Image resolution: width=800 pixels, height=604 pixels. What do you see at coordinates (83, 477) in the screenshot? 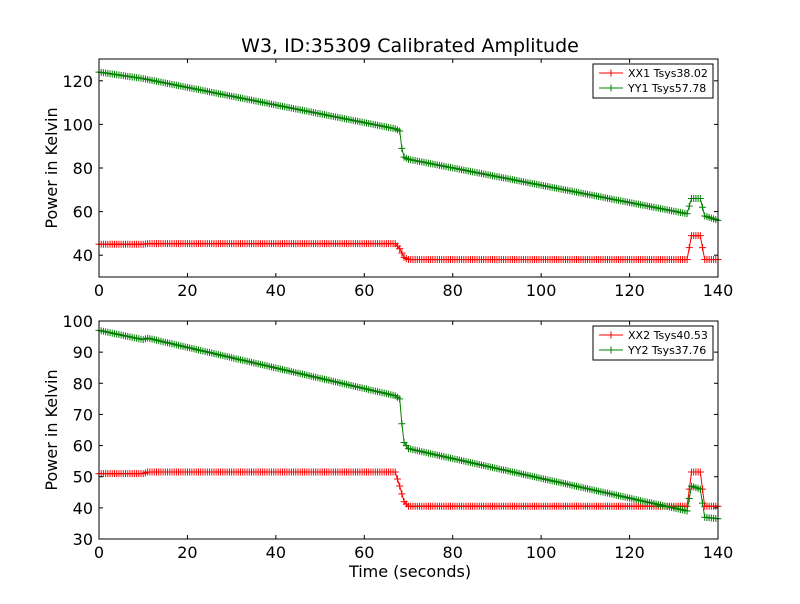
I see `y-tick-label: 50` at bounding box center [83, 477].